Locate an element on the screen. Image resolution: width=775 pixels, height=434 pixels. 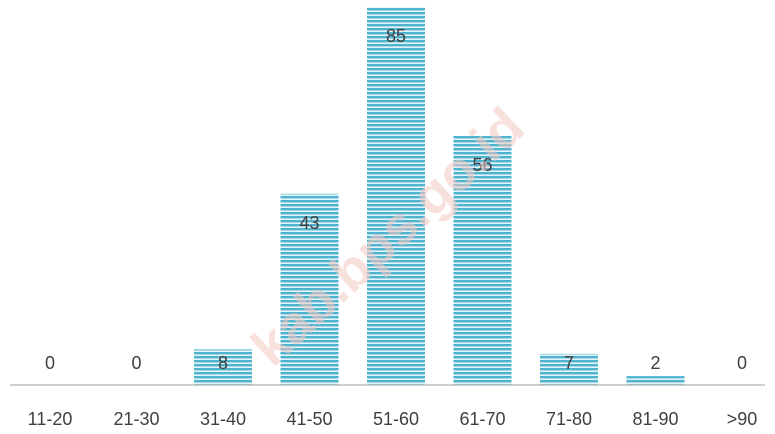
x-tick-label->90: >90 is located at coordinates (742, 419).